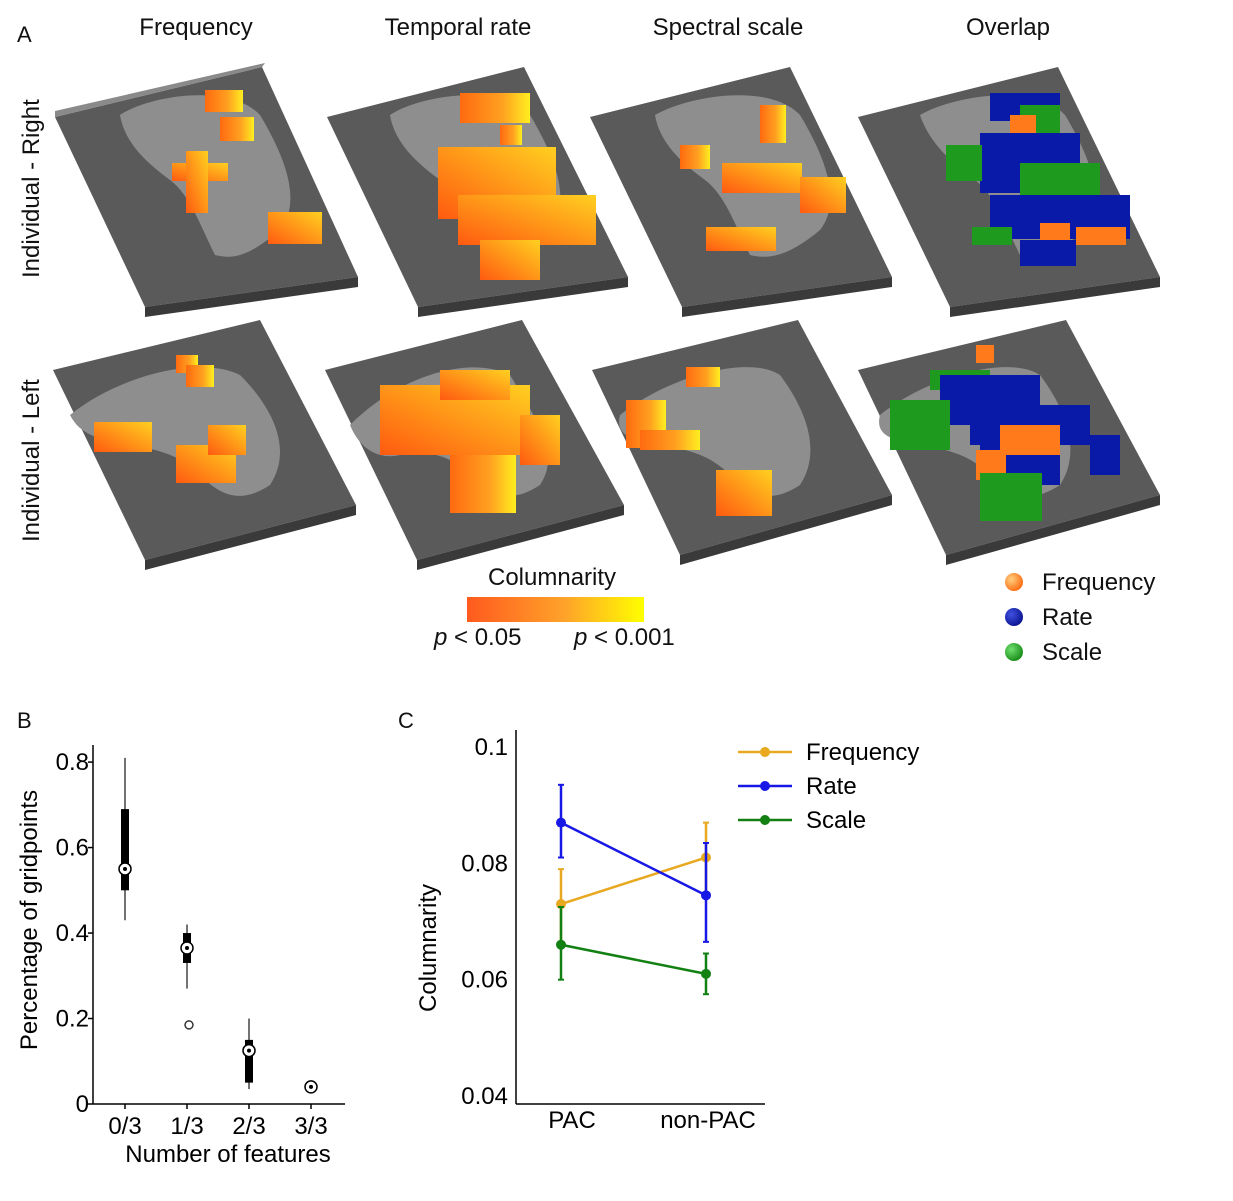 The height and width of the screenshot is (1201, 1233). Describe the element at coordinates (765, 820) in the screenshot. I see `legend-marker-scale` at that location.